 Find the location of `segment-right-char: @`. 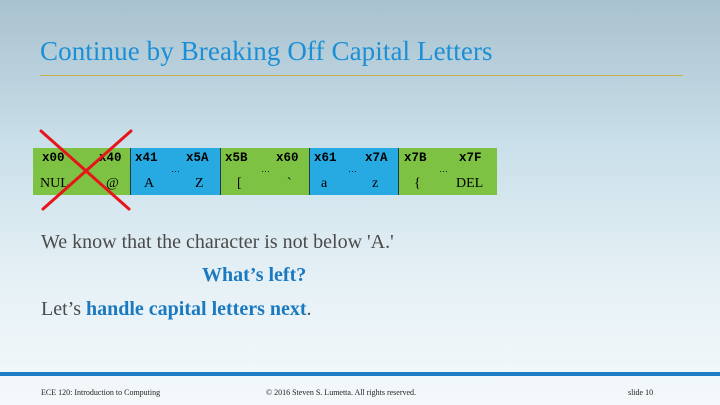

segment-right-char: @ is located at coordinates (112, 183).